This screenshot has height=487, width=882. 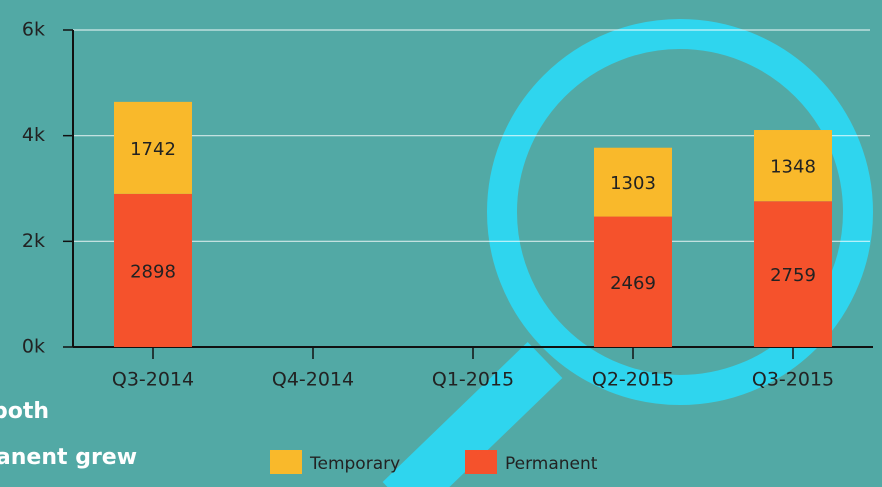 I want to click on x-tick-label: Q1-2015, so click(x=473, y=380).